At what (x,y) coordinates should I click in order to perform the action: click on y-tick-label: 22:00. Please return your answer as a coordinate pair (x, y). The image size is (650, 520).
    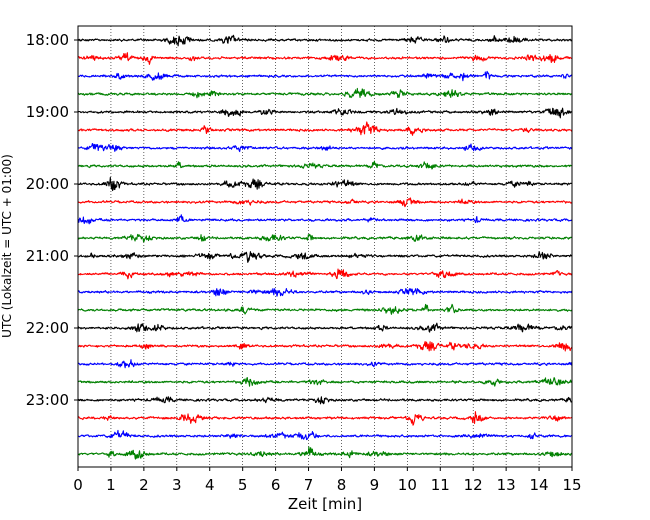
    Looking at the image, I should click on (47, 328).